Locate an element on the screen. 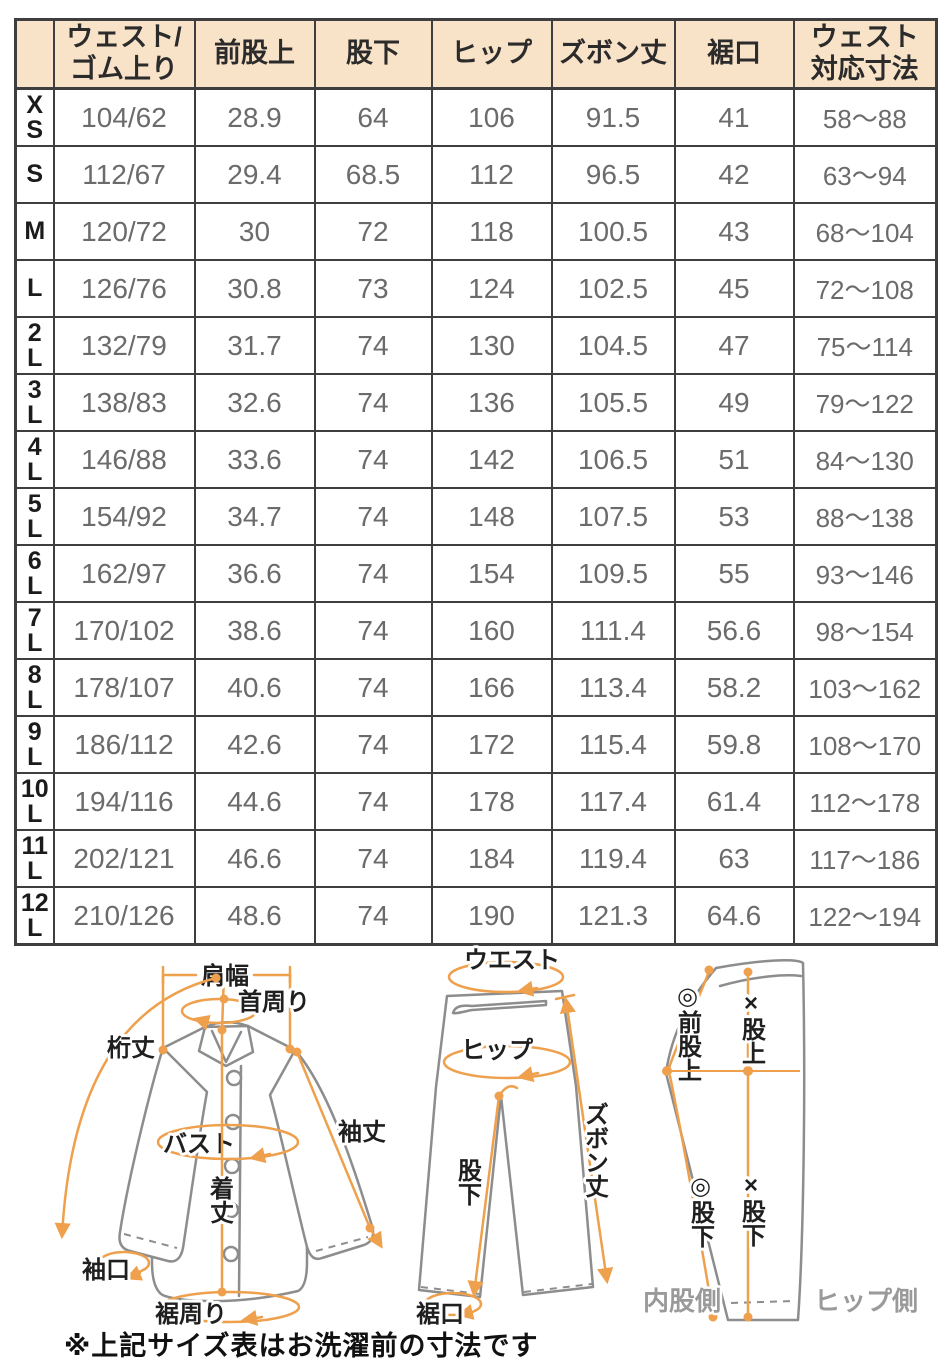  table-row: L 126/76 30.8 73 124 102.5 45 72～108 is located at coordinates (476, 288).